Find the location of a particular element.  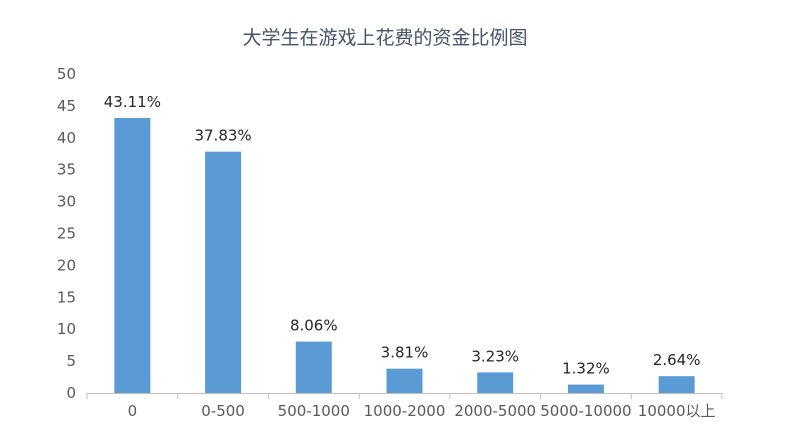

chart-title: 大学生在游戏上花费的资金比例图 is located at coordinates (384, 38).